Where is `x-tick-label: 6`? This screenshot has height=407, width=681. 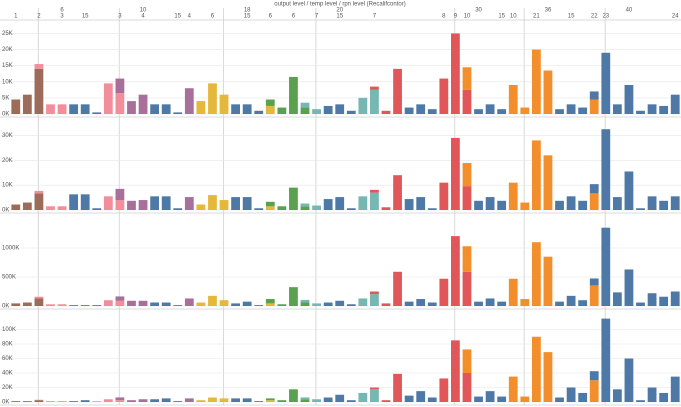
x-tick-label: 6 is located at coordinates (294, 17).